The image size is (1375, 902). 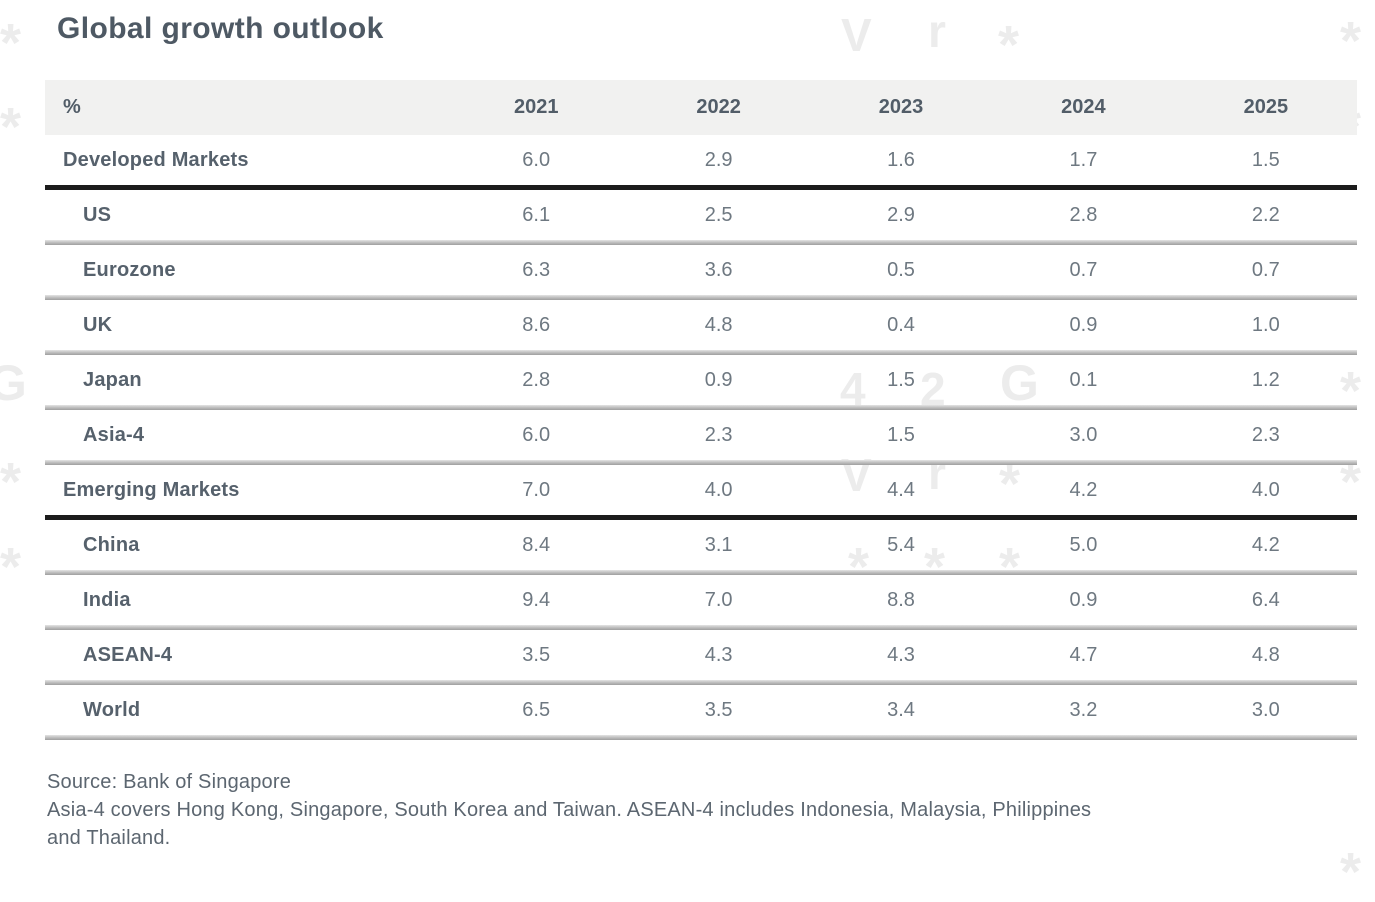 I want to click on value-cell: 8.6, so click(x=536, y=324).